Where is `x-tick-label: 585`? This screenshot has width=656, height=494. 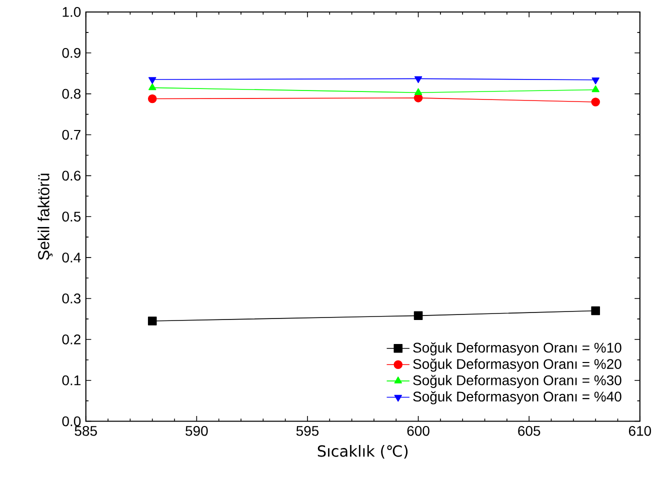
x-tick-label: 585 is located at coordinates (85, 431).